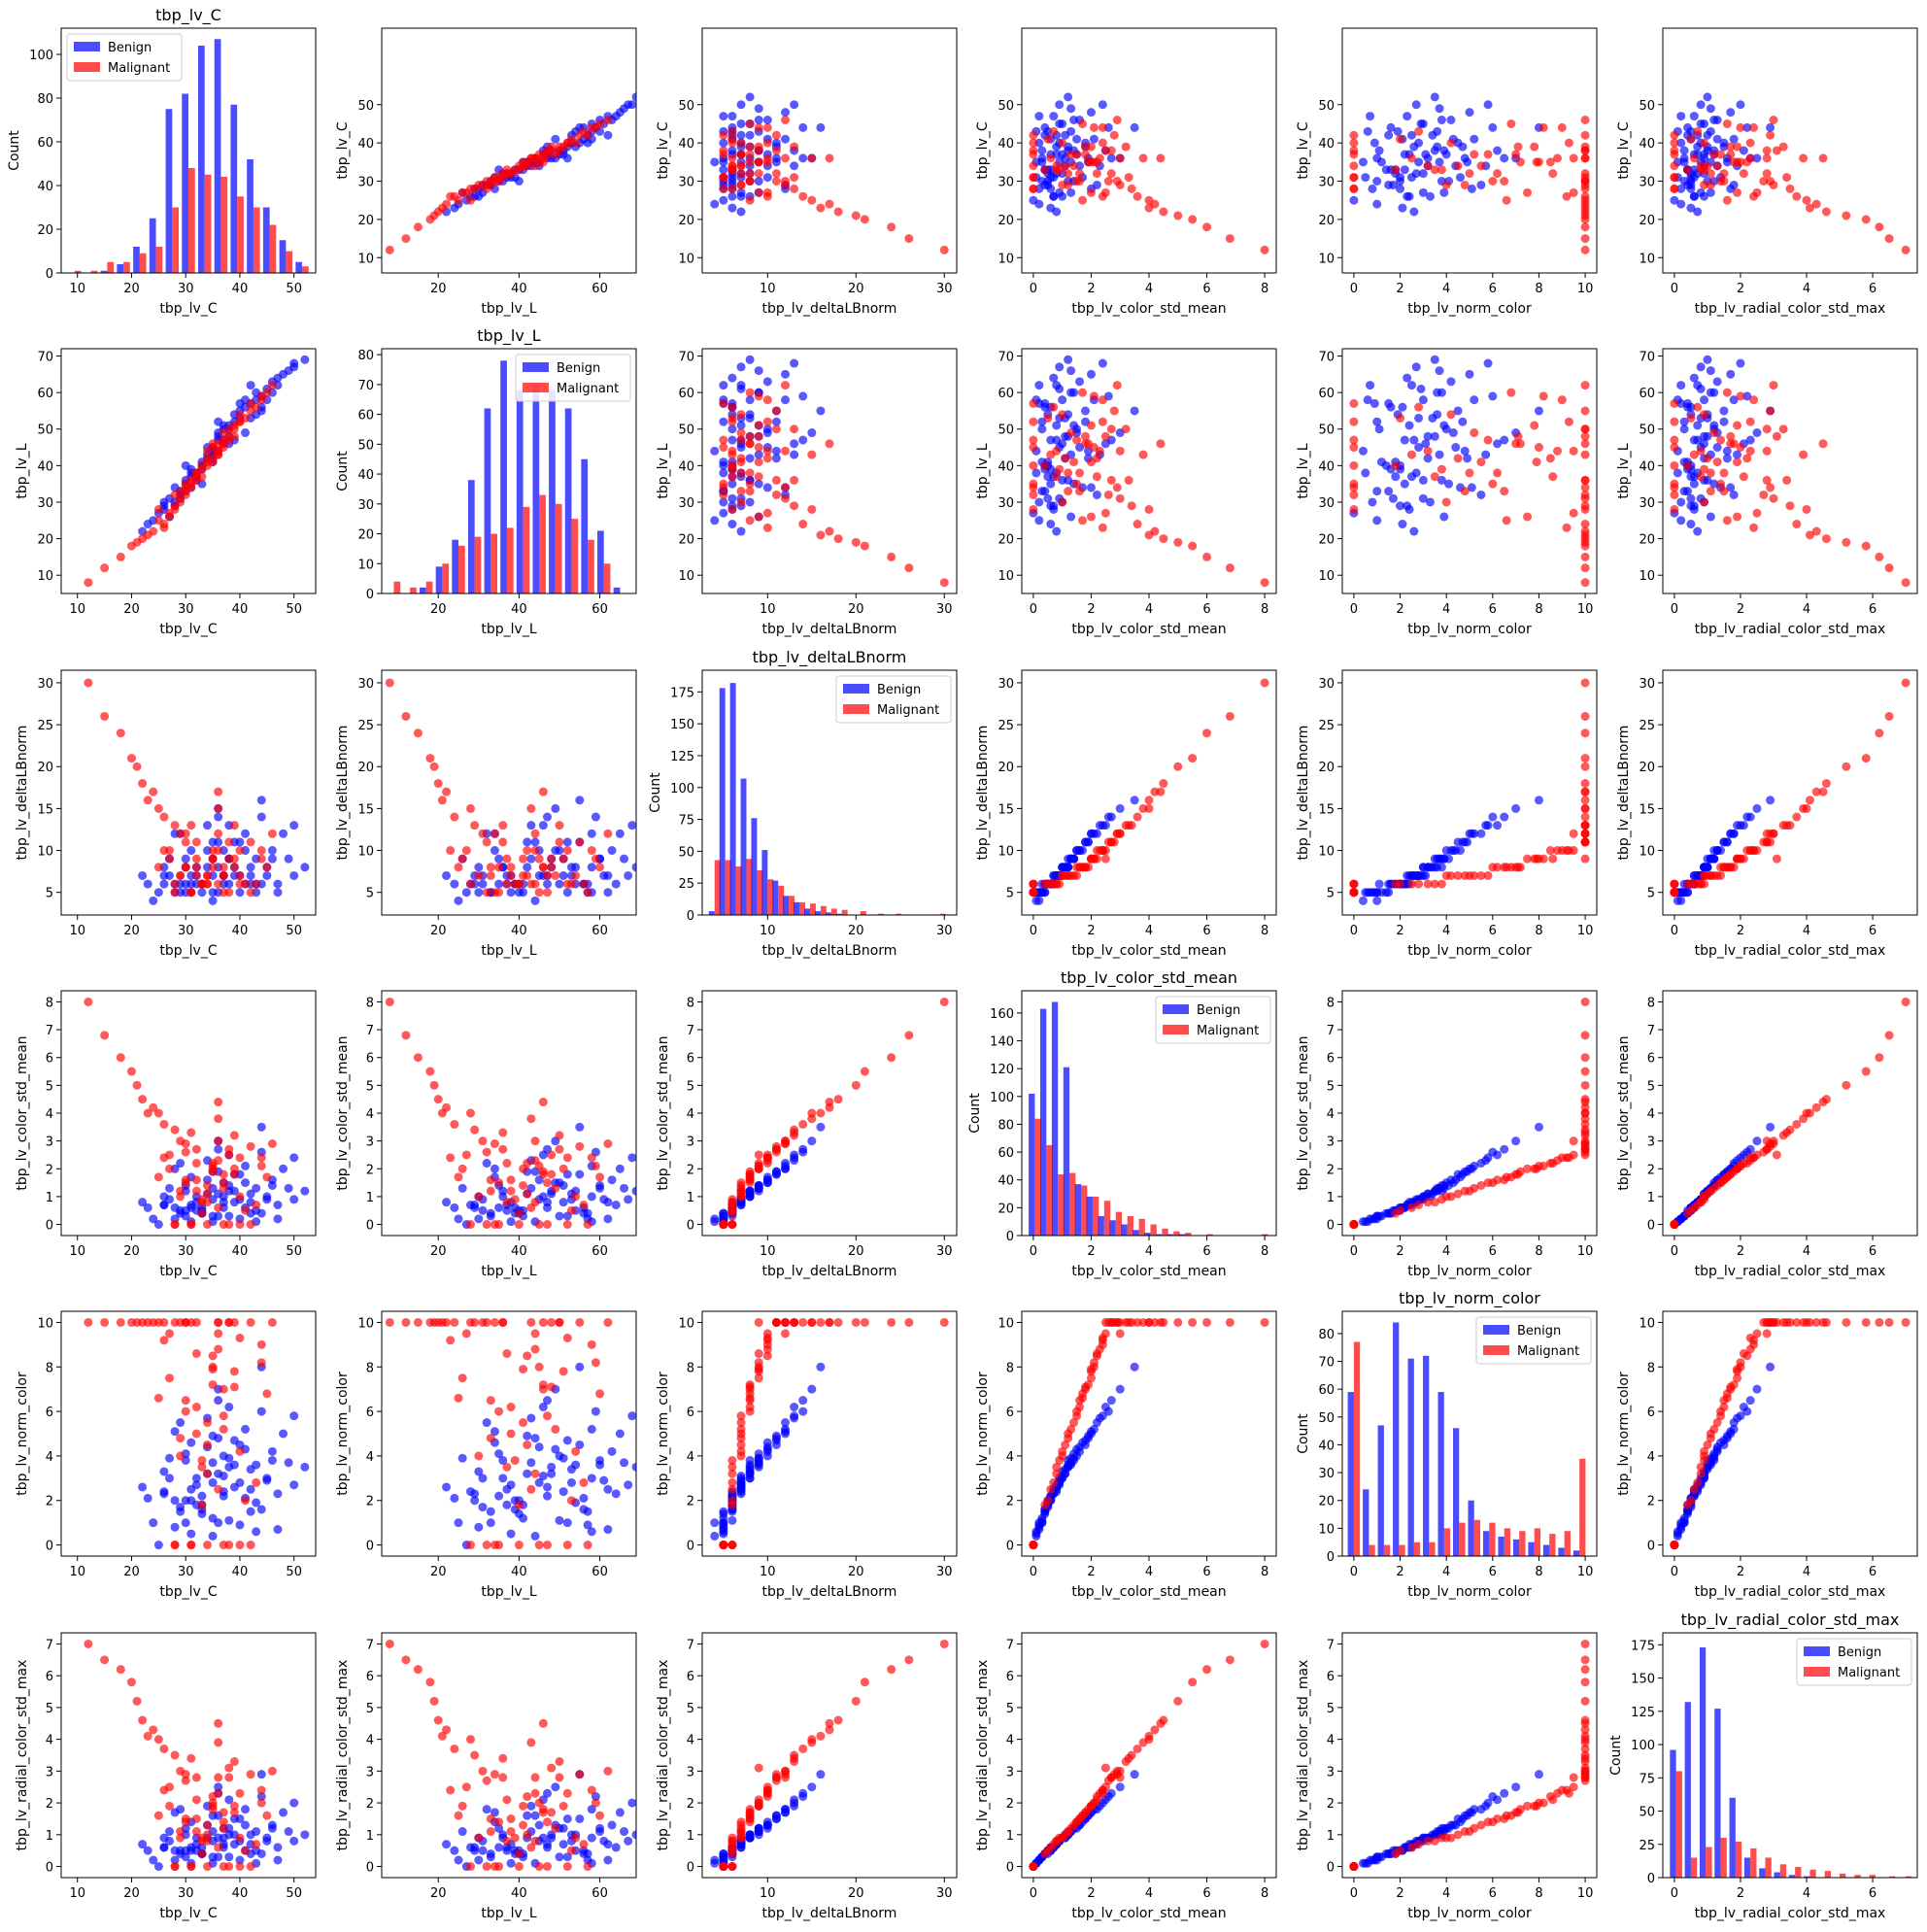 Image resolution: width=1927 pixels, height=1932 pixels. Describe the element at coordinates (1651, 1114) in the screenshot. I see `y-tick-label: 4` at that location.